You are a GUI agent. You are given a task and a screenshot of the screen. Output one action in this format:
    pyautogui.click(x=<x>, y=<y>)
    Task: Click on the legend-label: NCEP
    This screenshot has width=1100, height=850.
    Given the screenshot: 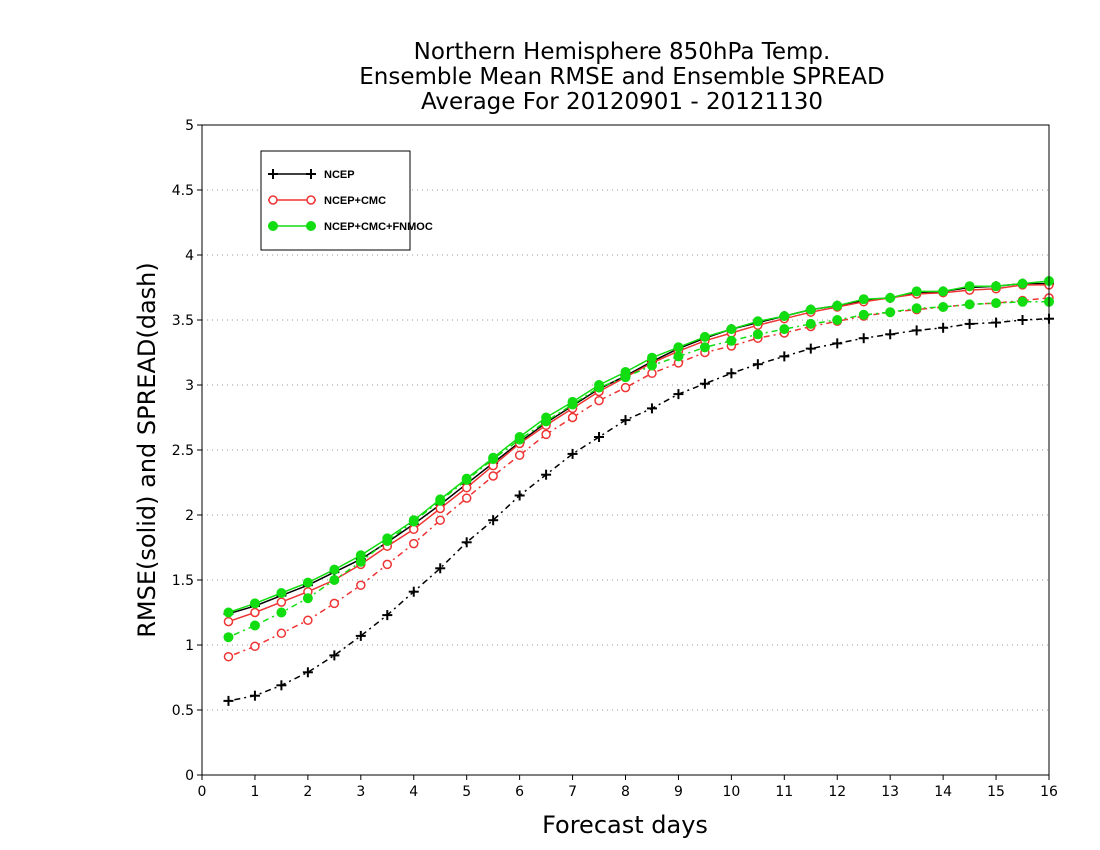 What is the action you would take?
    pyautogui.click(x=339, y=175)
    